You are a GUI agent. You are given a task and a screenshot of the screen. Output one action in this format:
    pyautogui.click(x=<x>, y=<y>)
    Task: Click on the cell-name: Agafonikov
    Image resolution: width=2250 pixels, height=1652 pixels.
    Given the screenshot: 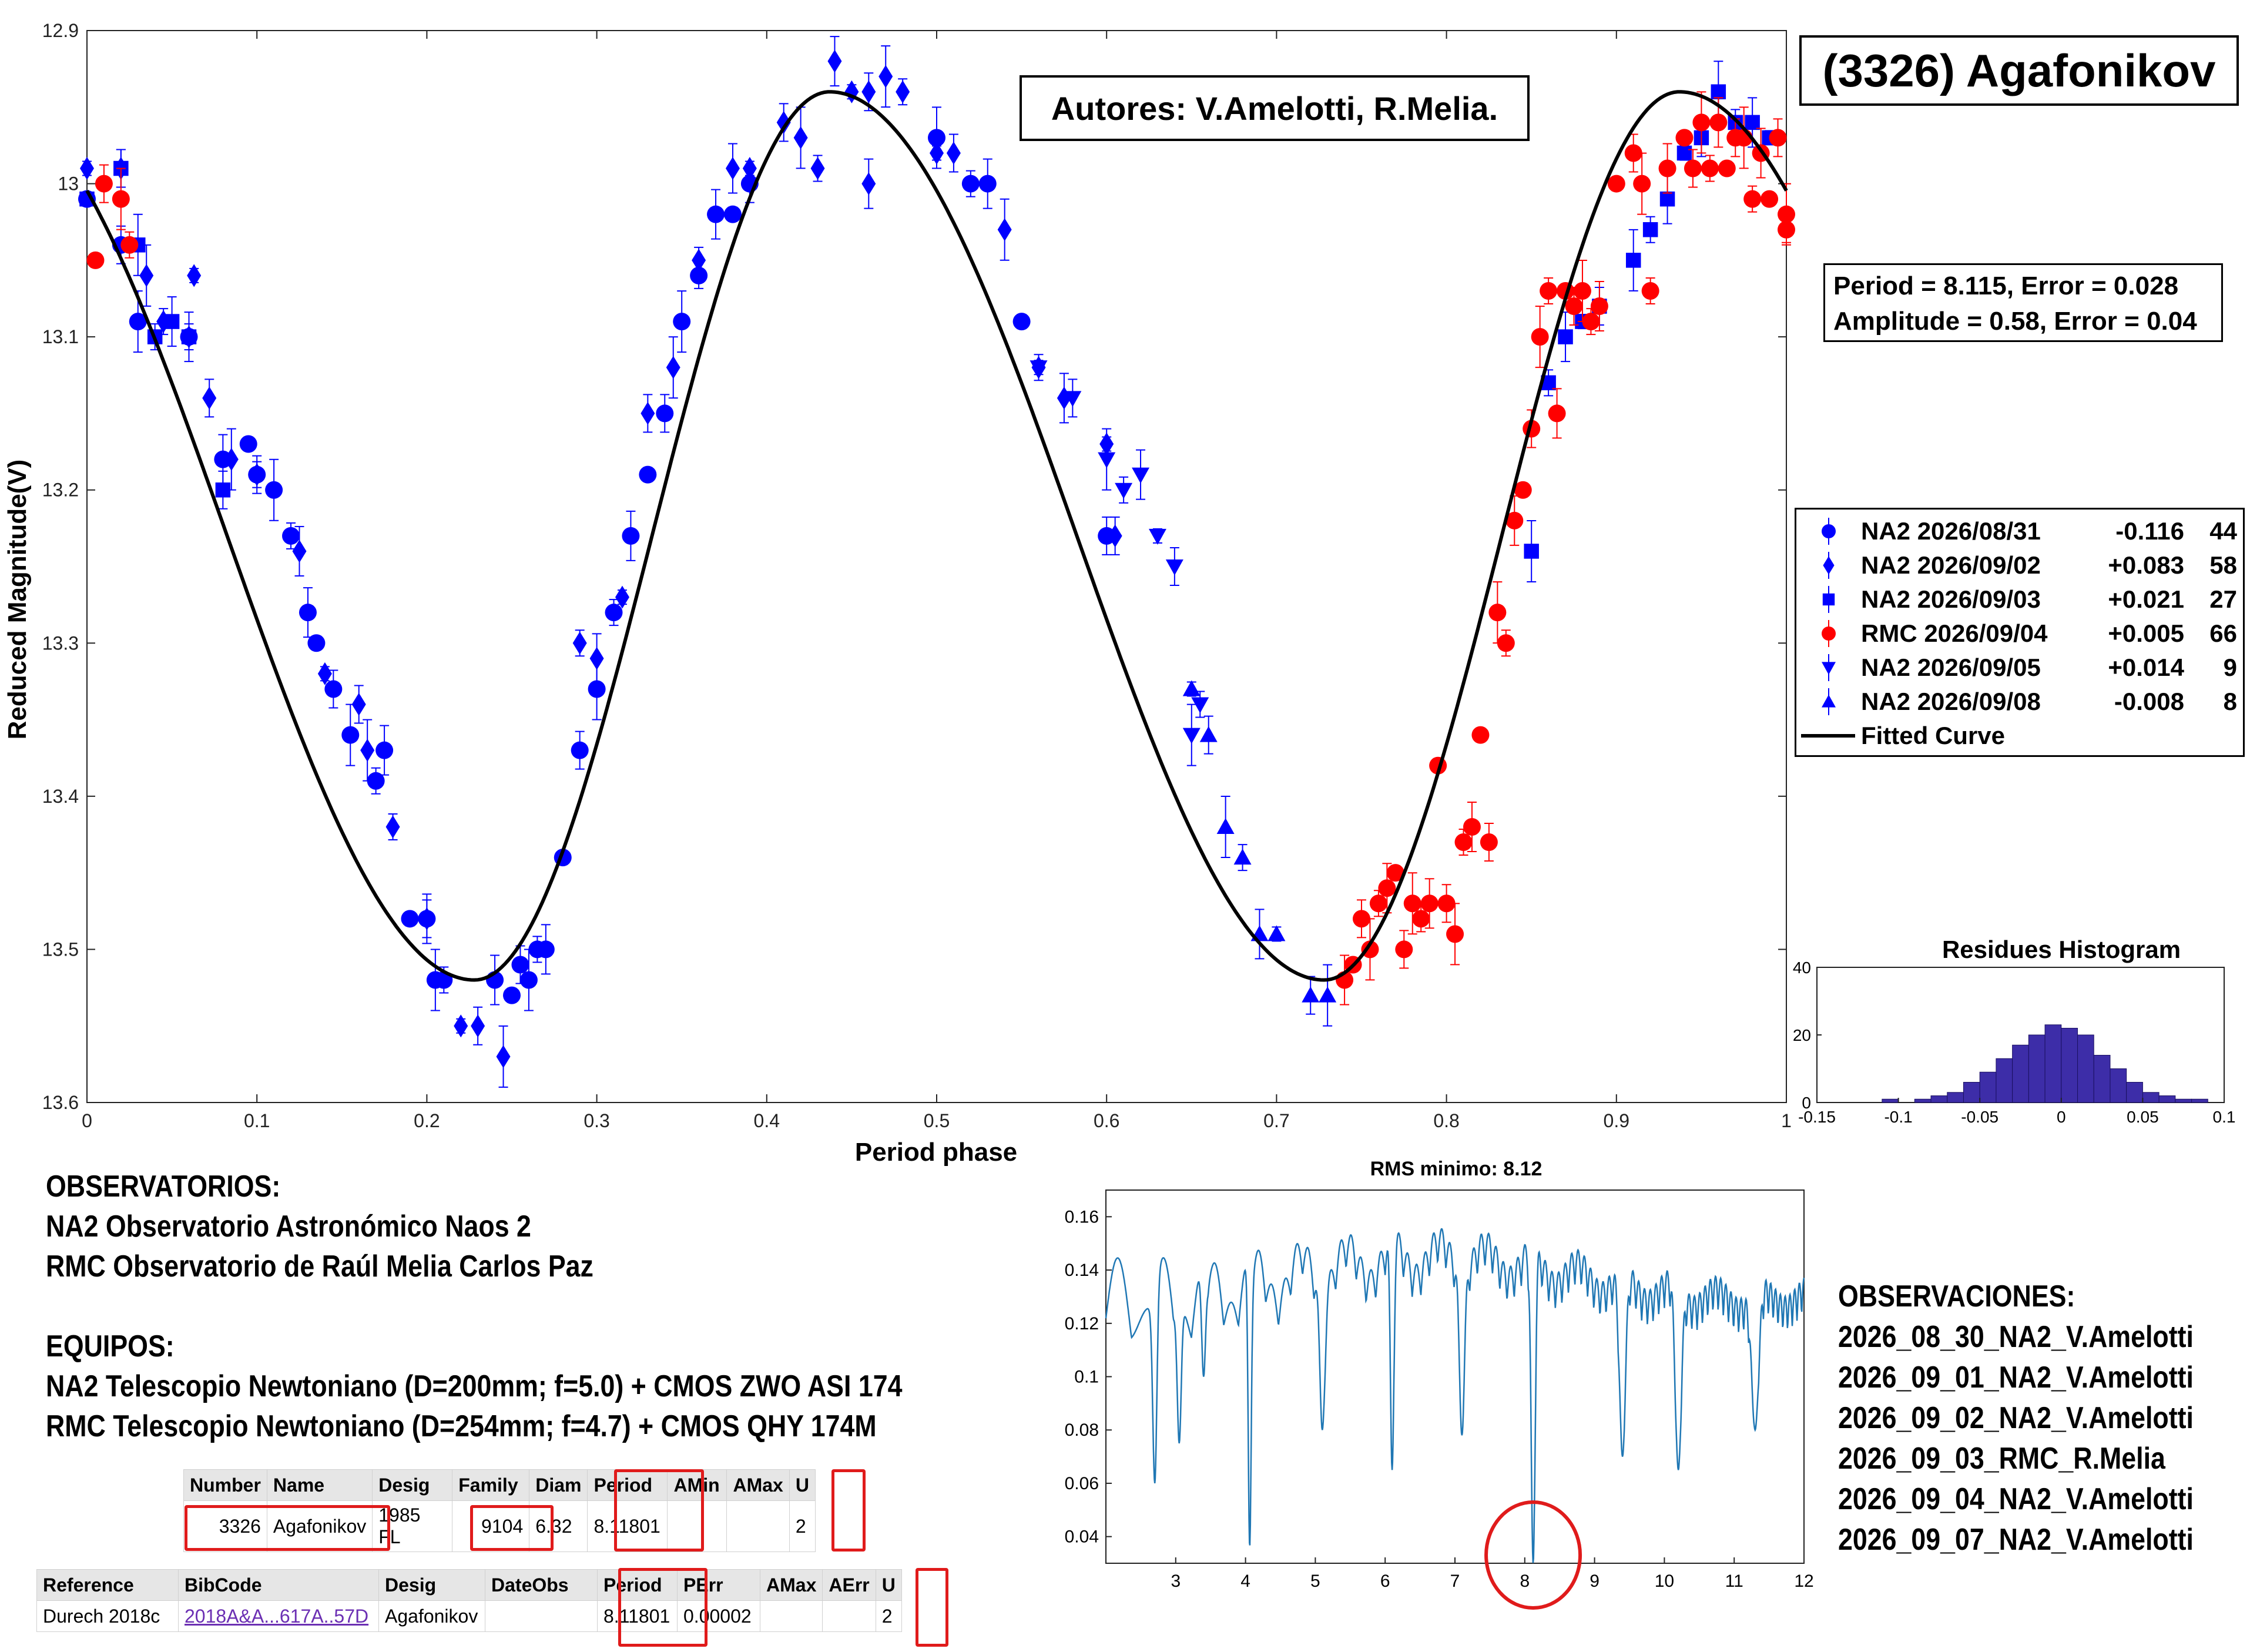 What is the action you would take?
    pyautogui.click(x=320, y=1526)
    